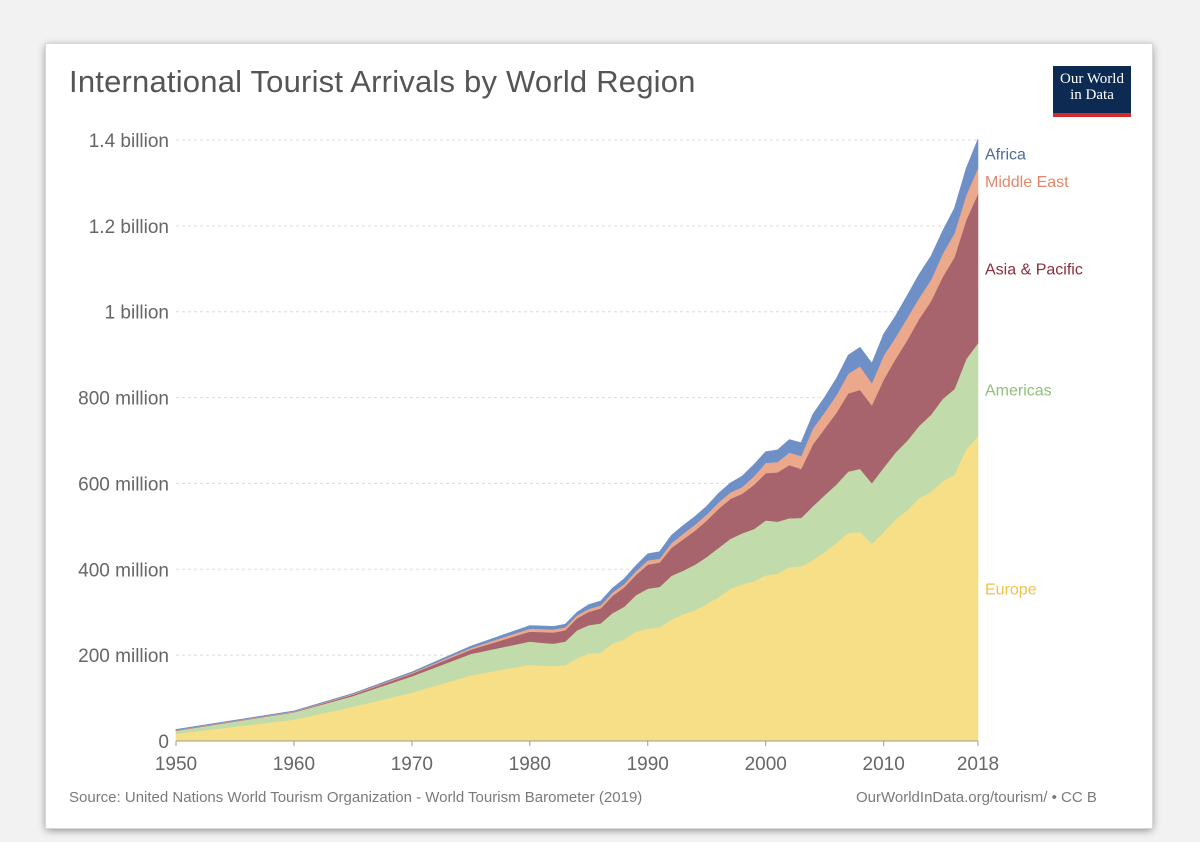 The image size is (1200, 842). What do you see at coordinates (530, 764) in the screenshot?
I see `x-tick-label: 1980` at bounding box center [530, 764].